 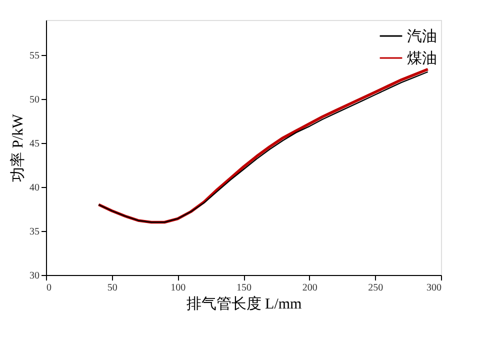 What do you see at coordinates (35, 232) in the screenshot?
I see `y-tick-label: 35` at bounding box center [35, 232].